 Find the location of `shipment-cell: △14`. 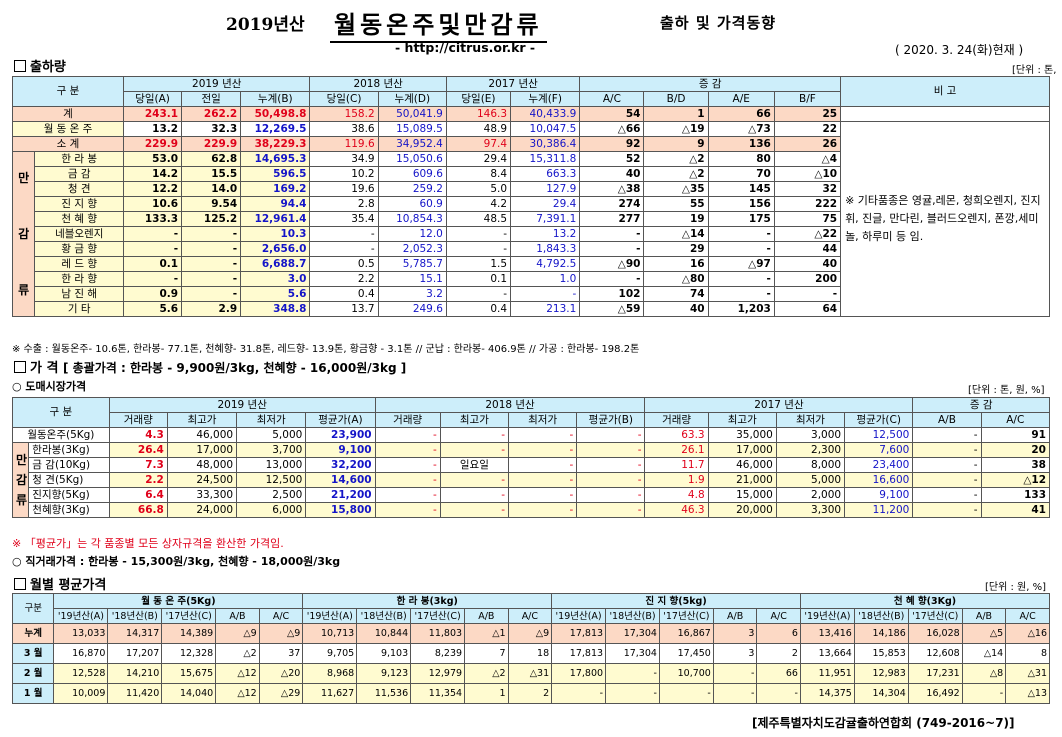

shipment-cell: △14 is located at coordinates (676, 234).